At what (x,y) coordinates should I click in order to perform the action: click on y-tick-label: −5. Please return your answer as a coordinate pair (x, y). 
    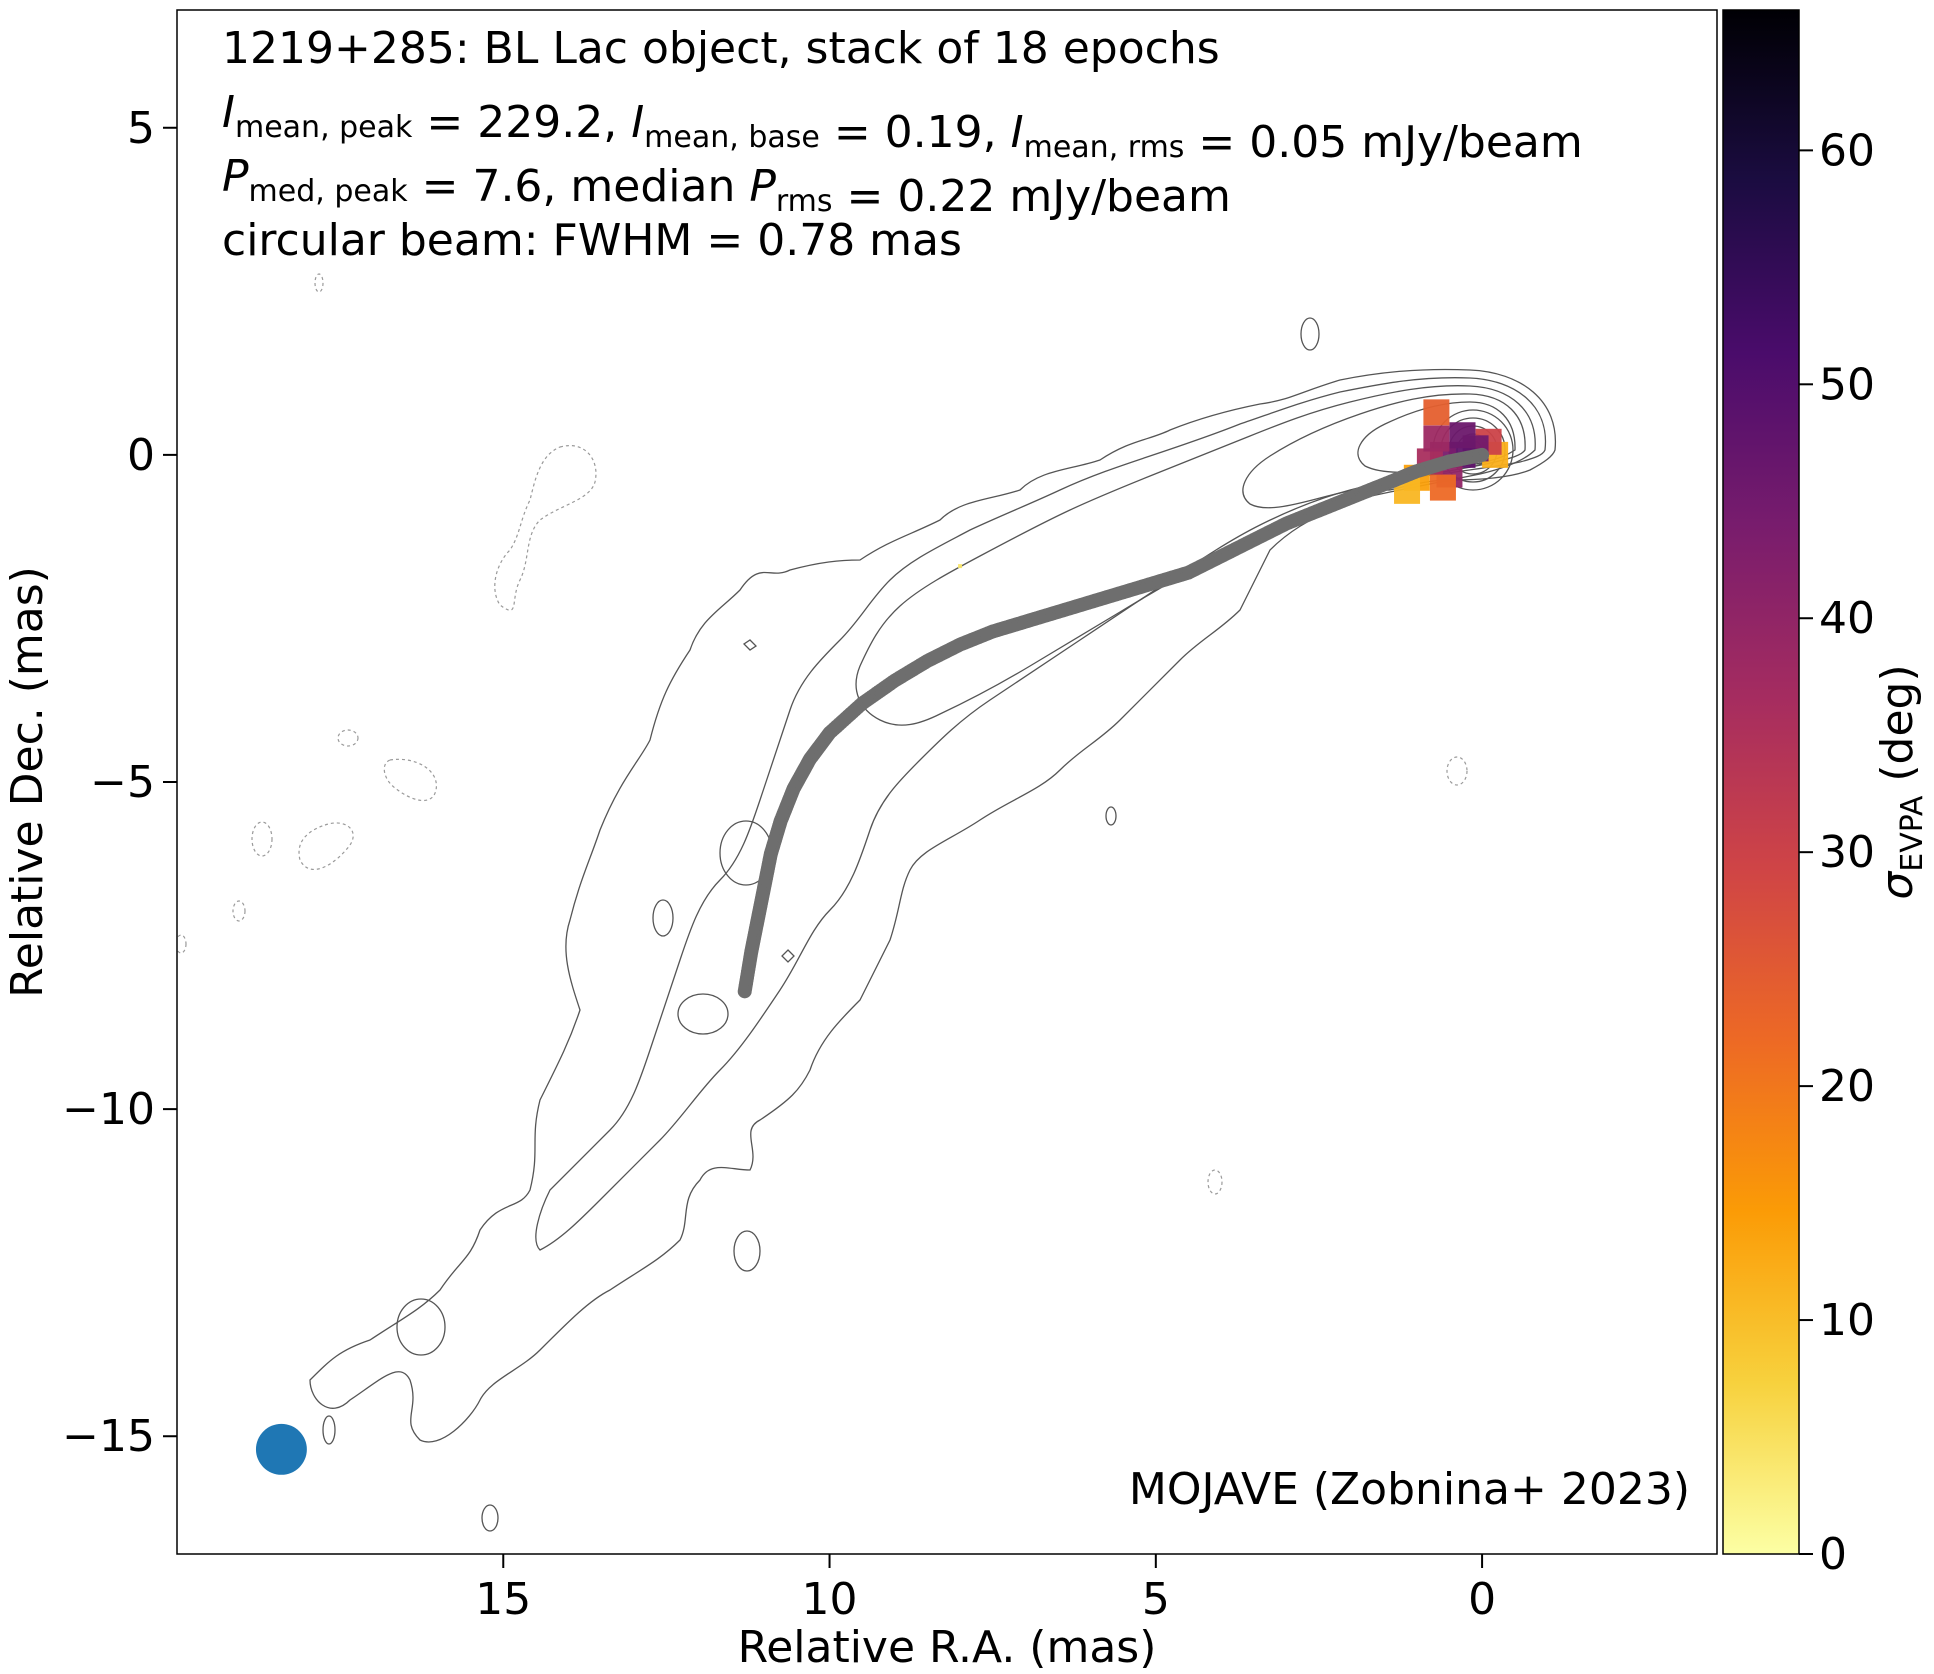
    Looking at the image, I should click on (122, 782).